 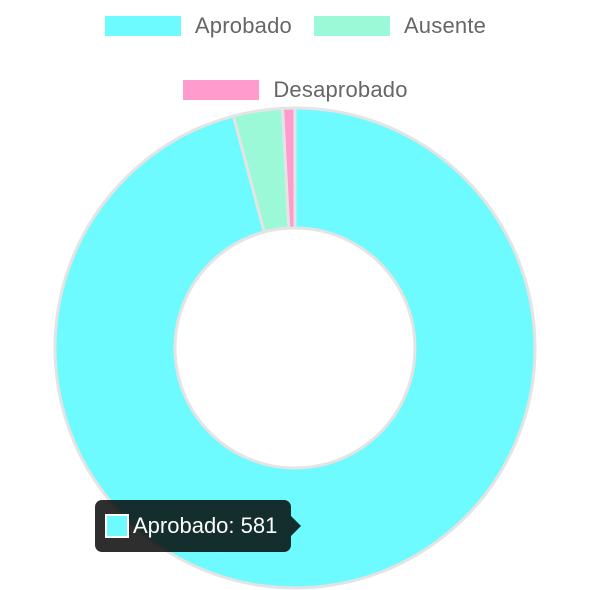 What do you see at coordinates (288, 168) in the screenshot?
I see `donut-slice-desaprobado` at bounding box center [288, 168].